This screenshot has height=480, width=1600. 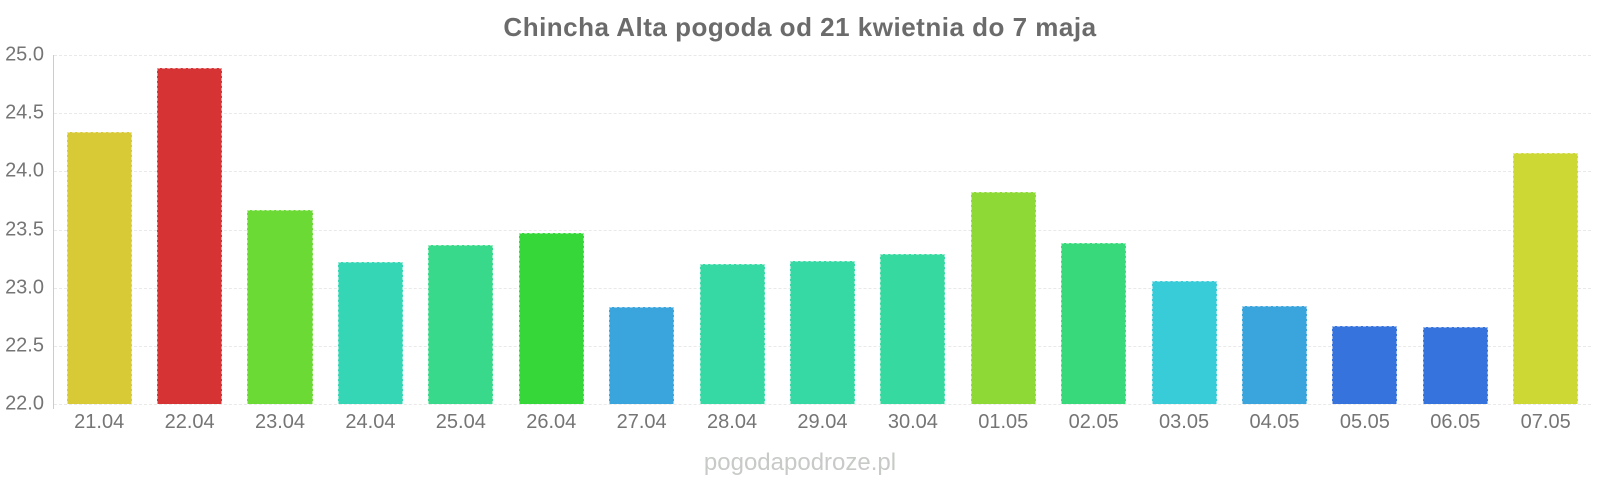 I want to click on bar-02.05, so click(x=1094, y=323).